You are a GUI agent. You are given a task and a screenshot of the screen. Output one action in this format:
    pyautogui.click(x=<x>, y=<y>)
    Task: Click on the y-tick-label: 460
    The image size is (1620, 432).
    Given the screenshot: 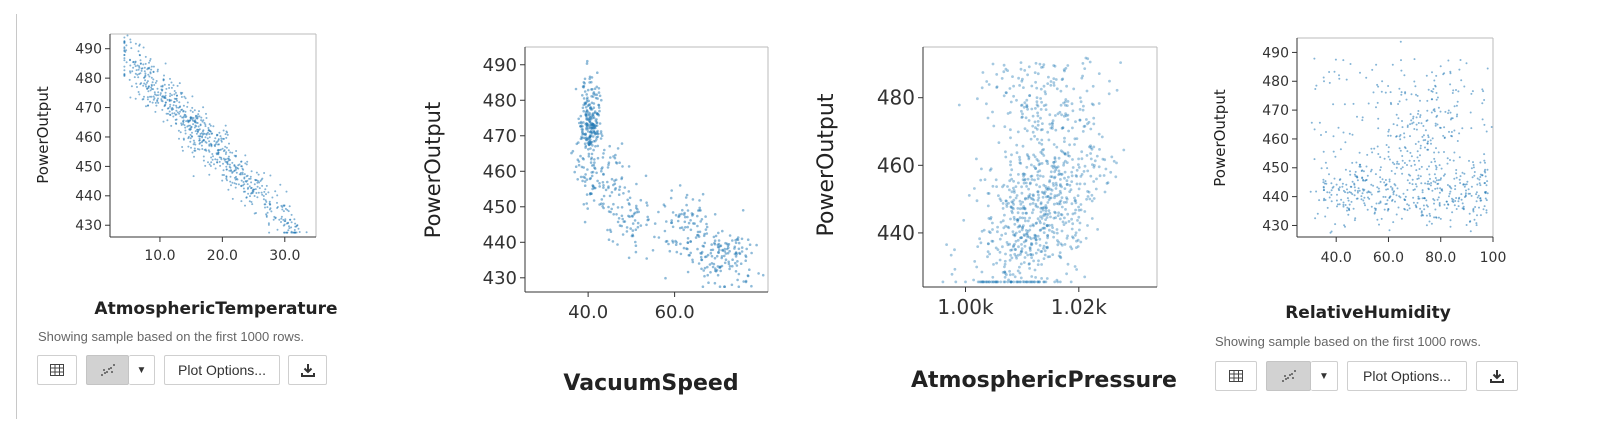 What is the action you would take?
    pyautogui.click(x=896, y=165)
    